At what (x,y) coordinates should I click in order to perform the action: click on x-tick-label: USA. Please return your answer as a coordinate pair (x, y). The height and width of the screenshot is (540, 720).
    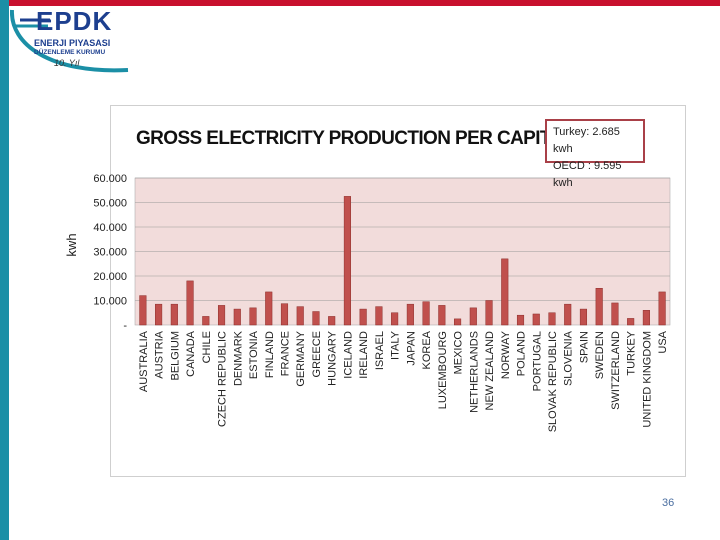
    Looking at the image, I should click on (663, 341).